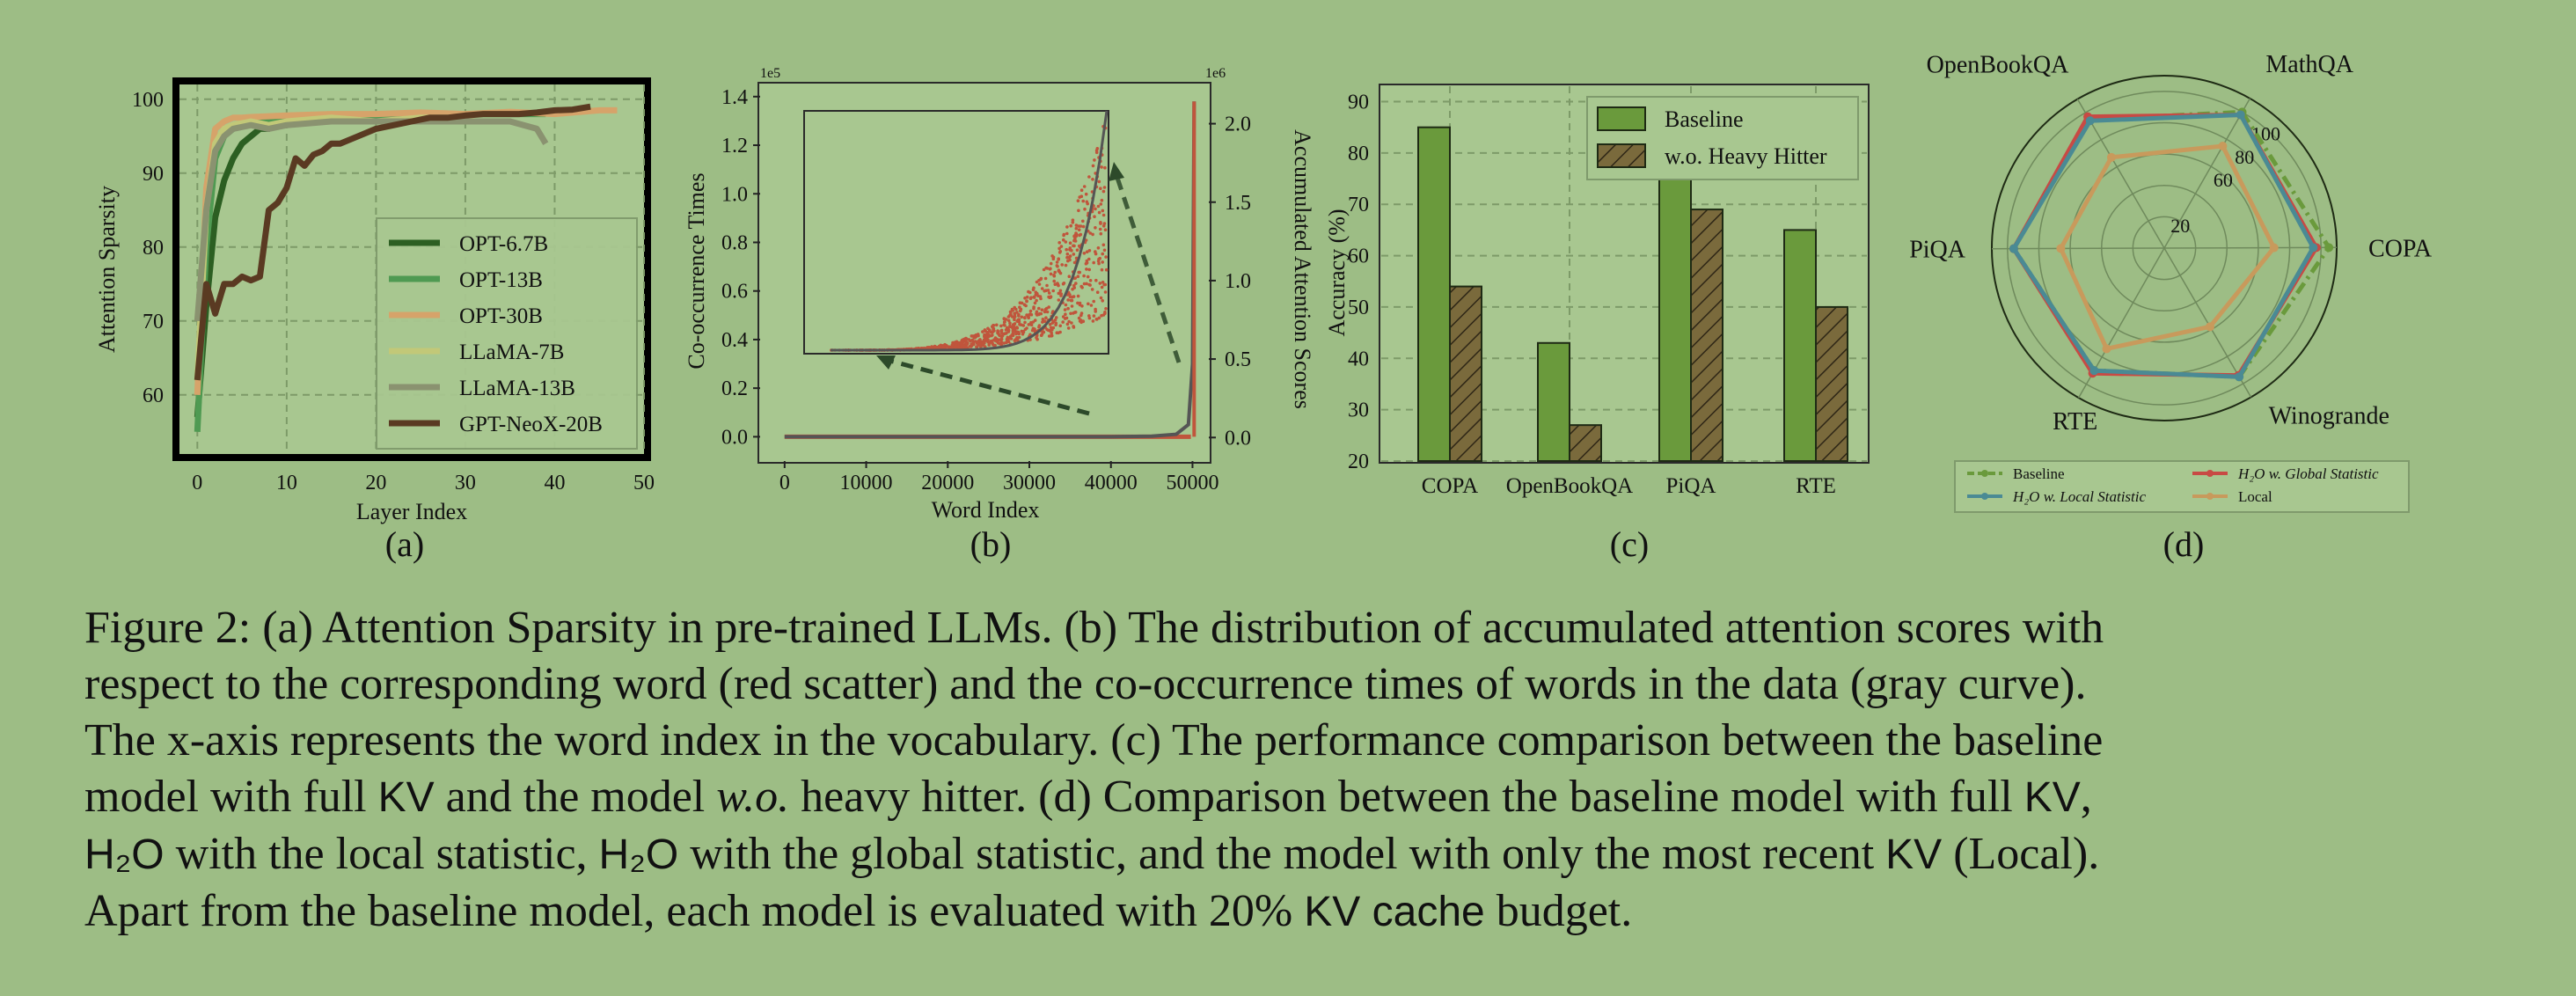 The image size is (2576, 996). I want to click on panel-b-xtick-label: 0, so click(784, 483).